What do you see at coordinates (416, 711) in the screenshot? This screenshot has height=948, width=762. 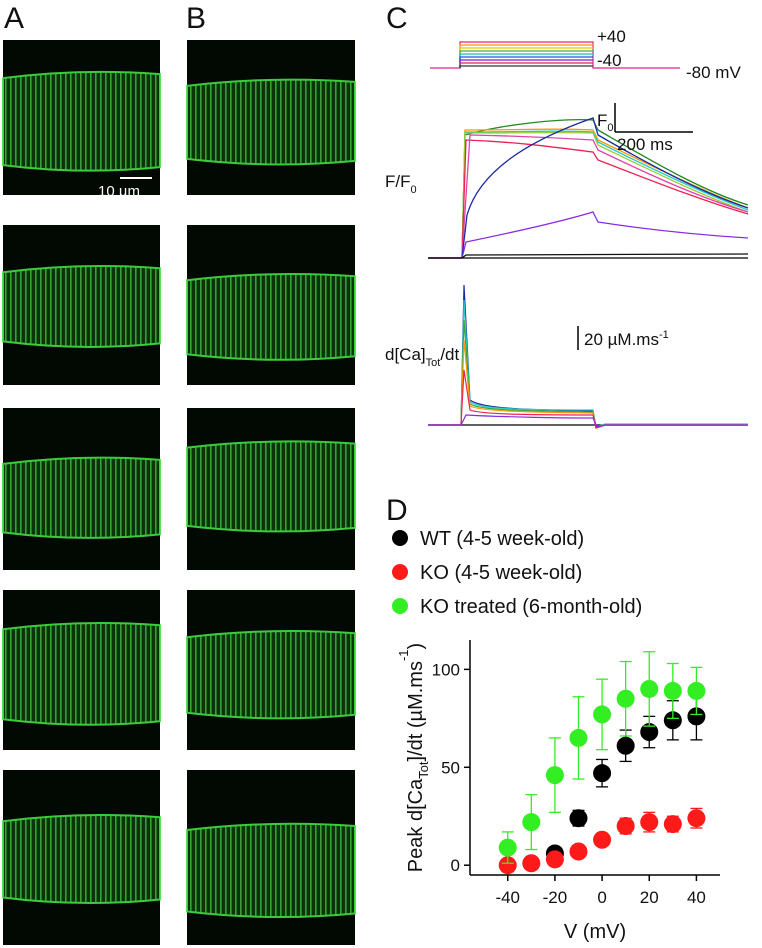 I see `y-axis-label-part: ]/dt (µM.ms` at bounding box center [416, 711].